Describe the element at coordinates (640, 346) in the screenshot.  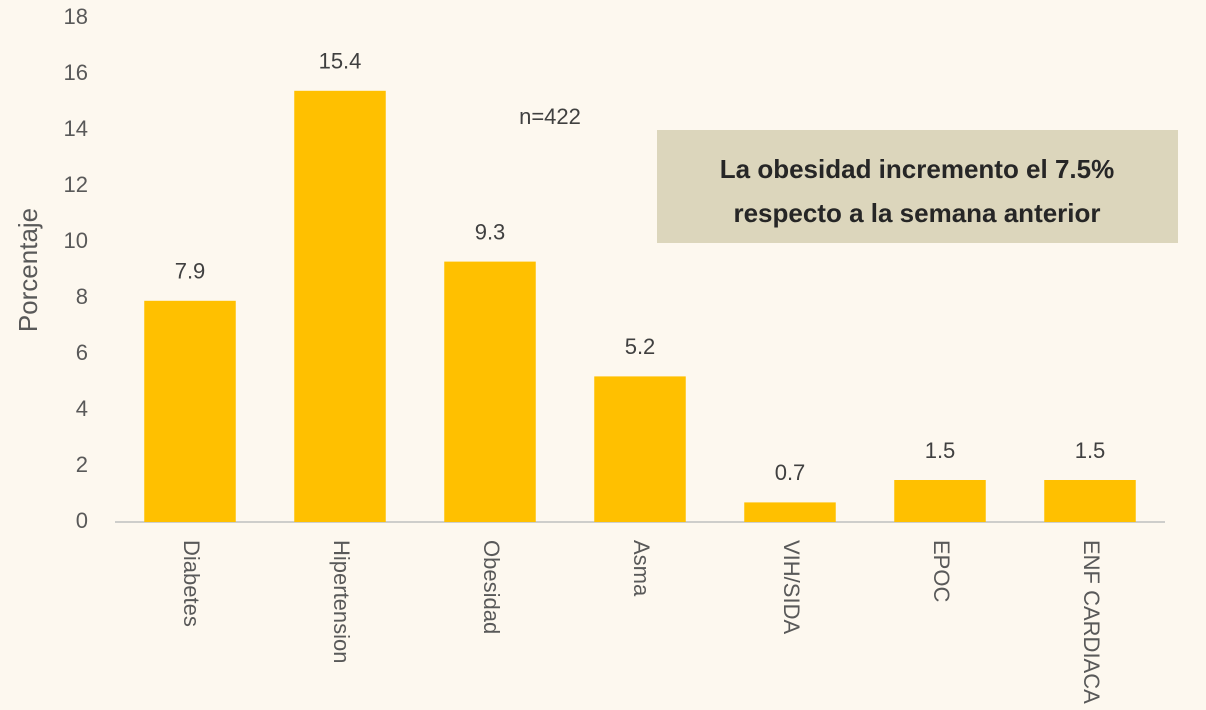
I see `value-label: 5.2` at that location.